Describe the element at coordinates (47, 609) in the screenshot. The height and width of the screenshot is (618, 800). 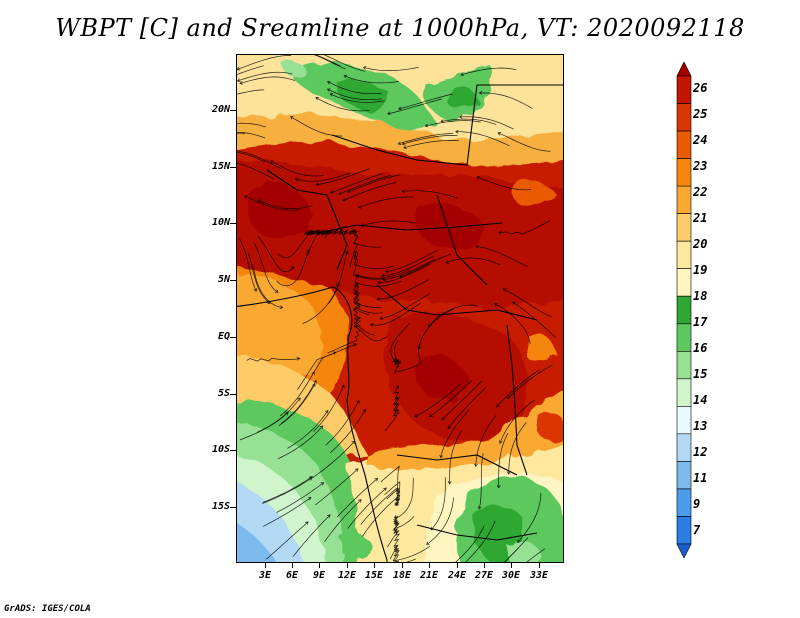
I see `grads-credit: GrADS: IGES/COLA` at that location.